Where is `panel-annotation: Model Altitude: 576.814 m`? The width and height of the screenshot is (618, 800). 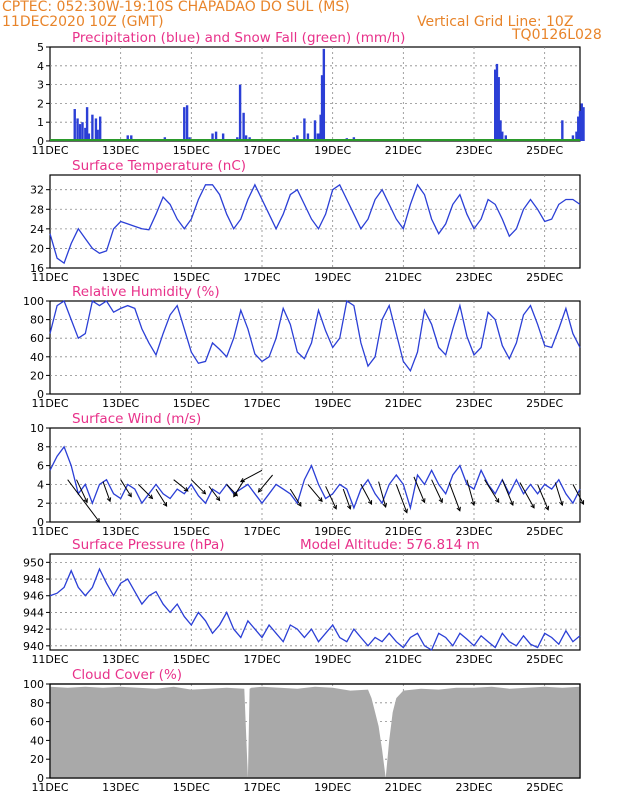 panel-annotation: Model Altitude: 576.814 m is located at coordinates (390, 545).